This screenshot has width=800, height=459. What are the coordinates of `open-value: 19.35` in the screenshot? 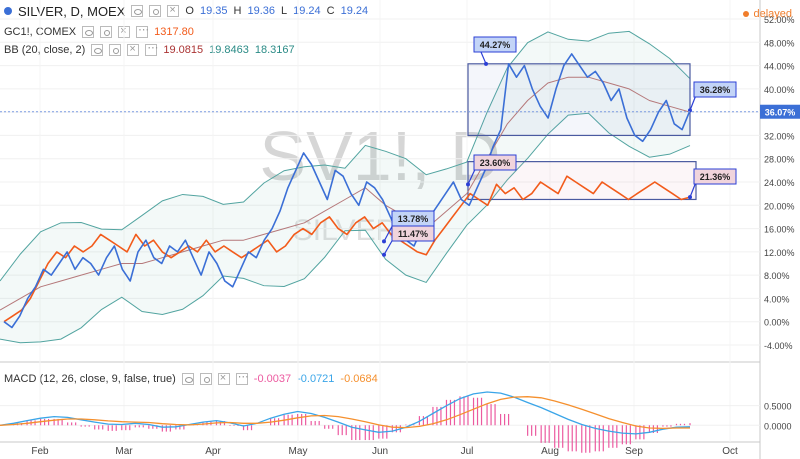 It's located at (213, 11).